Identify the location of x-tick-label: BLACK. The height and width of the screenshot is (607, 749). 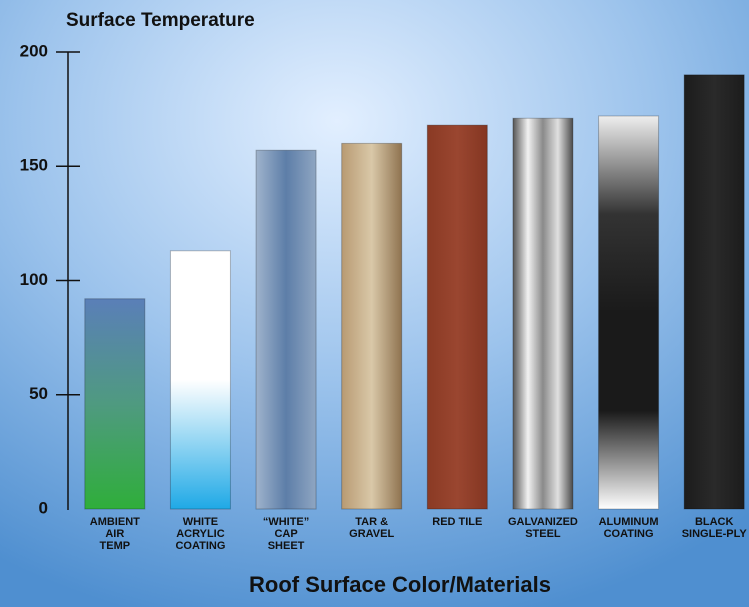
(714, 522).